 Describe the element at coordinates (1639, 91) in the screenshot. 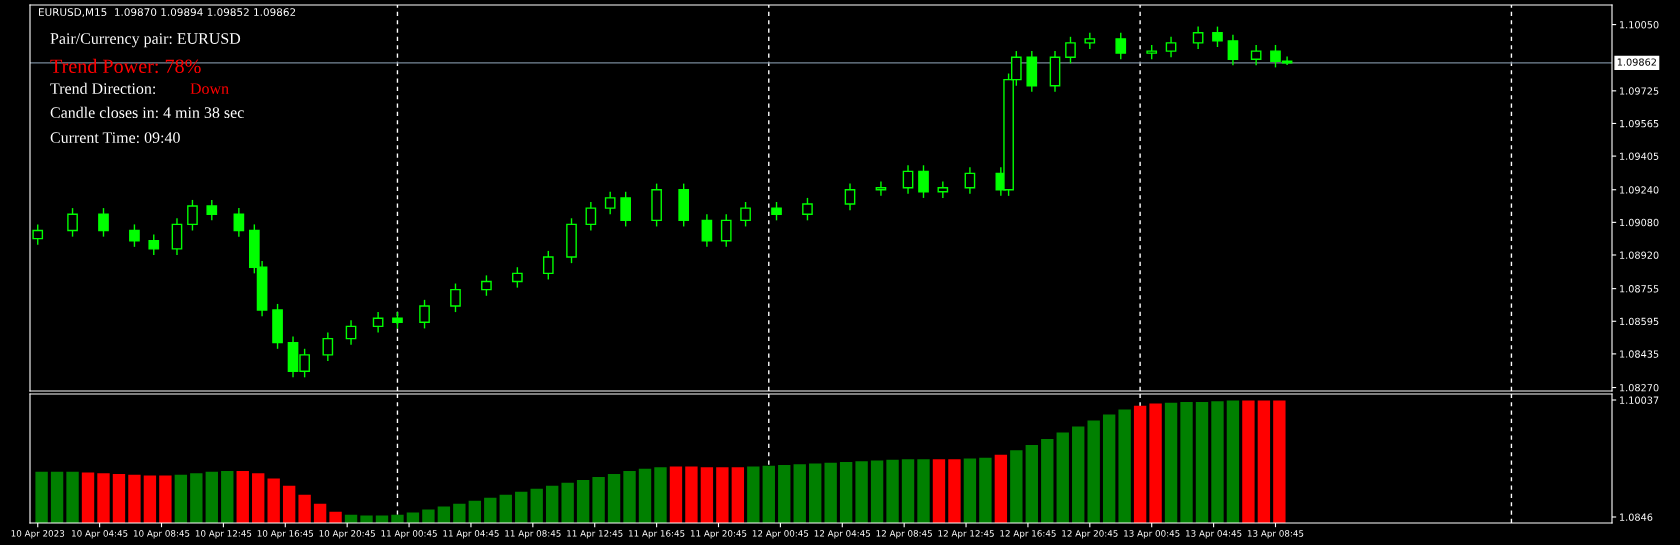

I see `y-tick-label: 1.09725` at that location.